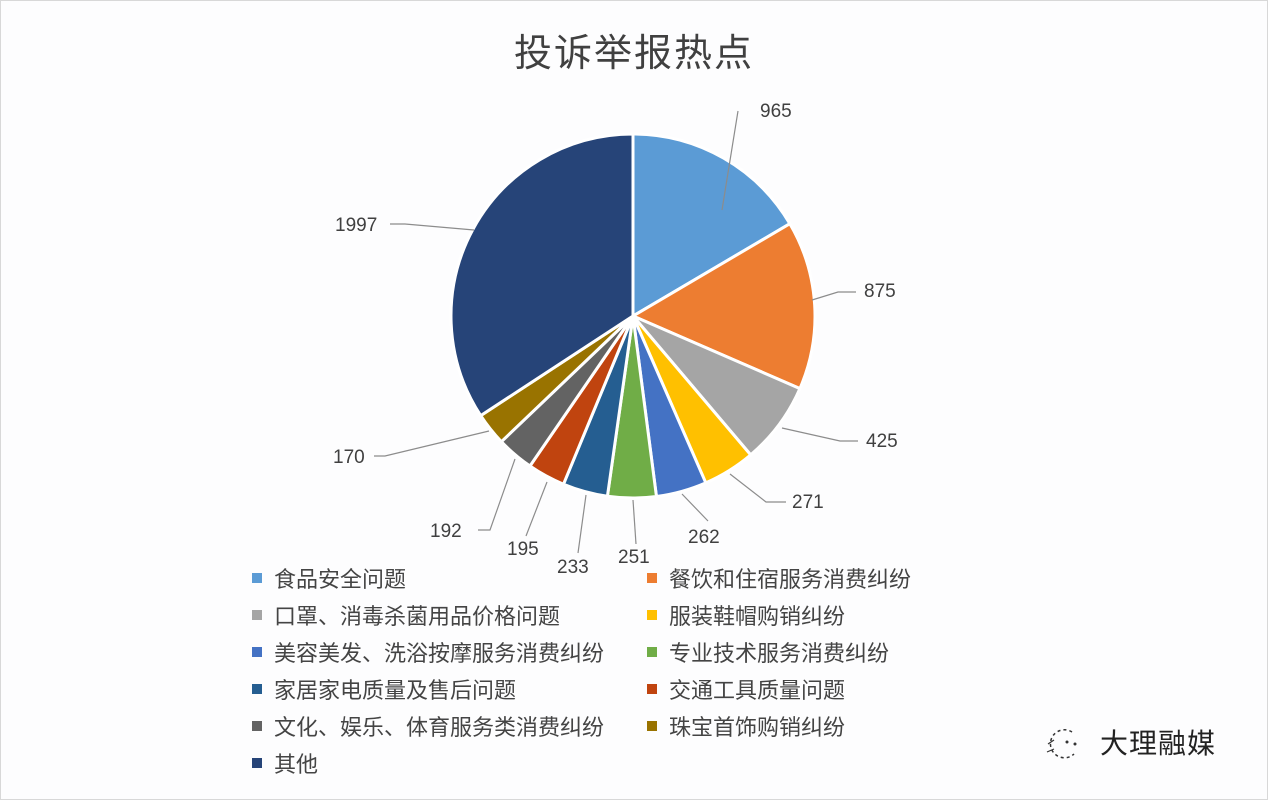 This screenshot has width=1268, height=800. Describe the element at coordinates (790, 580) in the screenshot. I see `legend-label: 餐饮和住宿服务消费纠纷` at that location.